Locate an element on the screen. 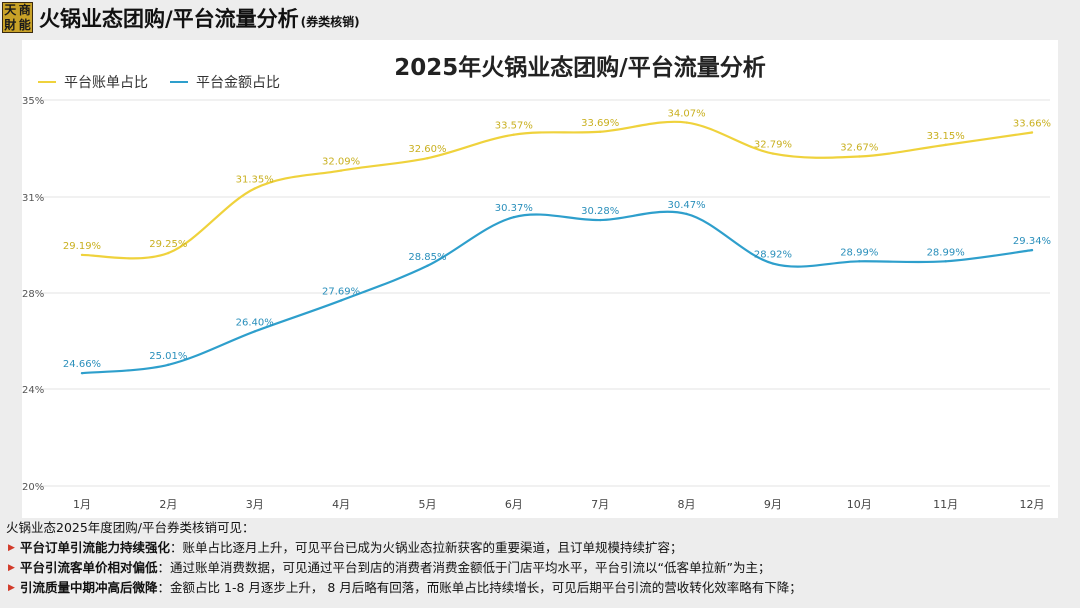 The image size is (1080, 608). logo-char: 天 is located at coordinates (10, 10).